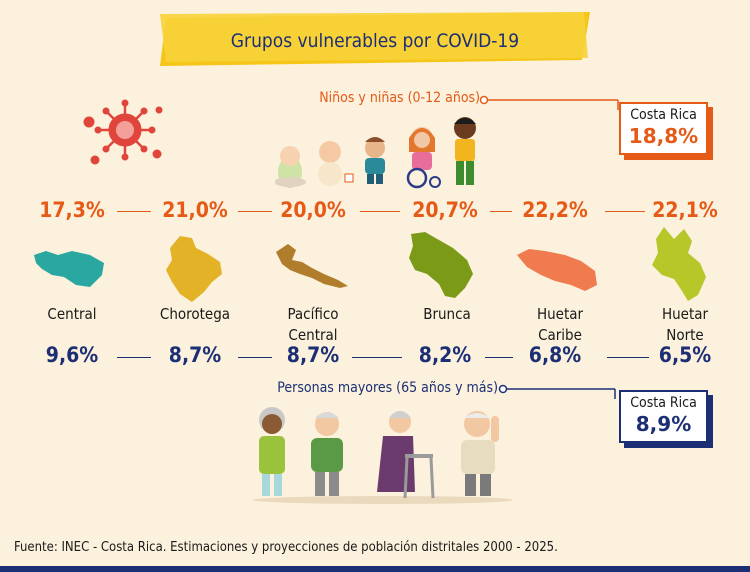 The height and width of the screenshot is (572, 750). I want to click on elderly-pct: 6,5%, so click(685, 355).